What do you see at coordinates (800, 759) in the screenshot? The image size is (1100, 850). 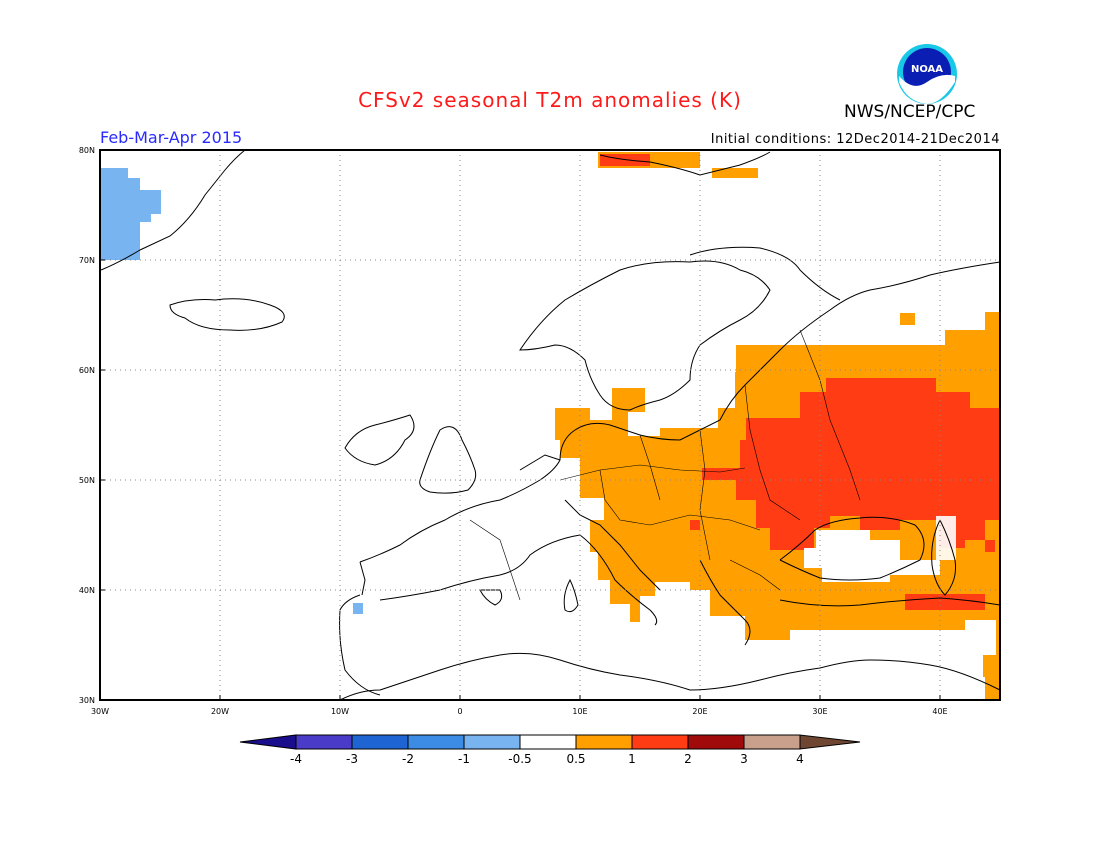 I see `colorbar-label: 4` at bounding box center [800, 759].